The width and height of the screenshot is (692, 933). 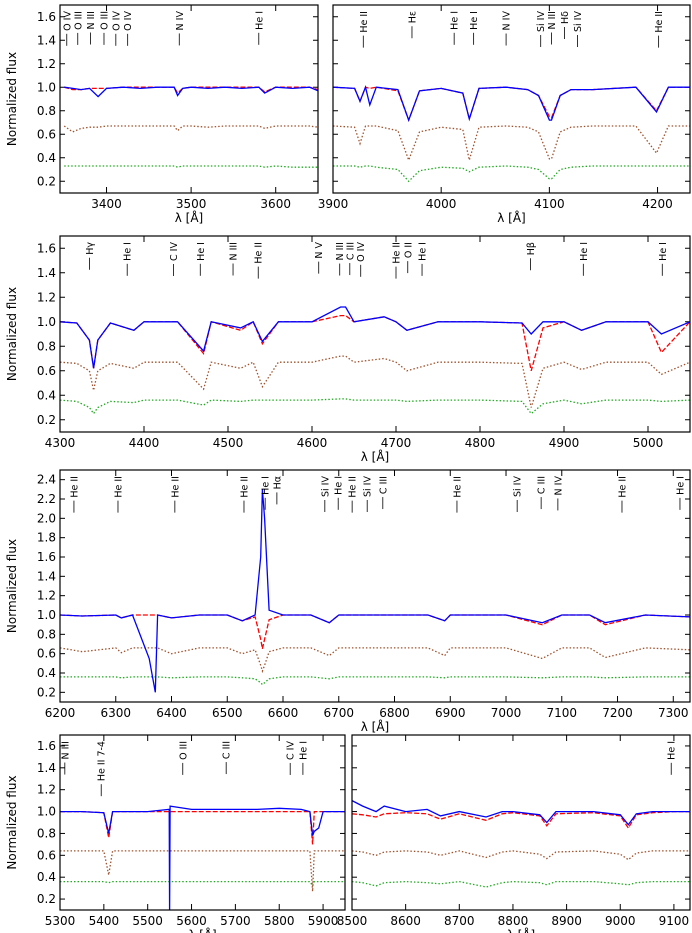 What do you see at coordinates (115, 713) in the screenshot?
I see `x-tick-label: 6300` at bounding box center [115, 713].